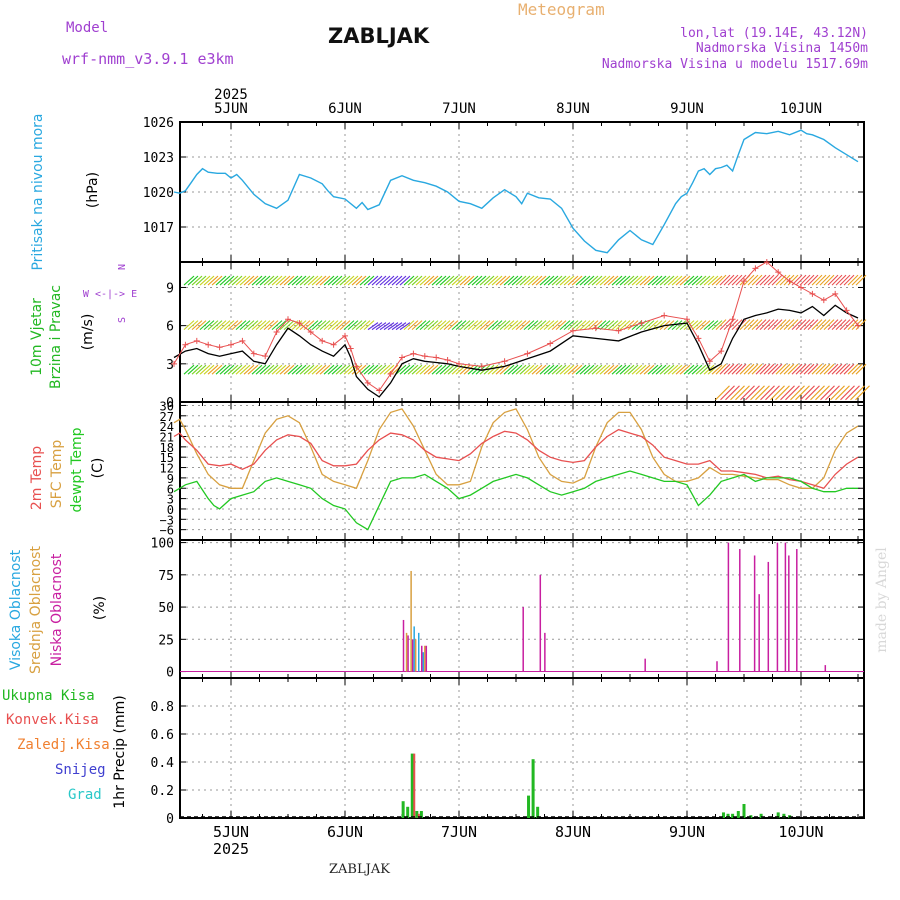 This screenshot has width=900, height=900. What do you see at coordinates (36, 610) in the screenshot?
I see `mid-cloud-title: Srednja Oblacnost` at bounding box center [36, 610].